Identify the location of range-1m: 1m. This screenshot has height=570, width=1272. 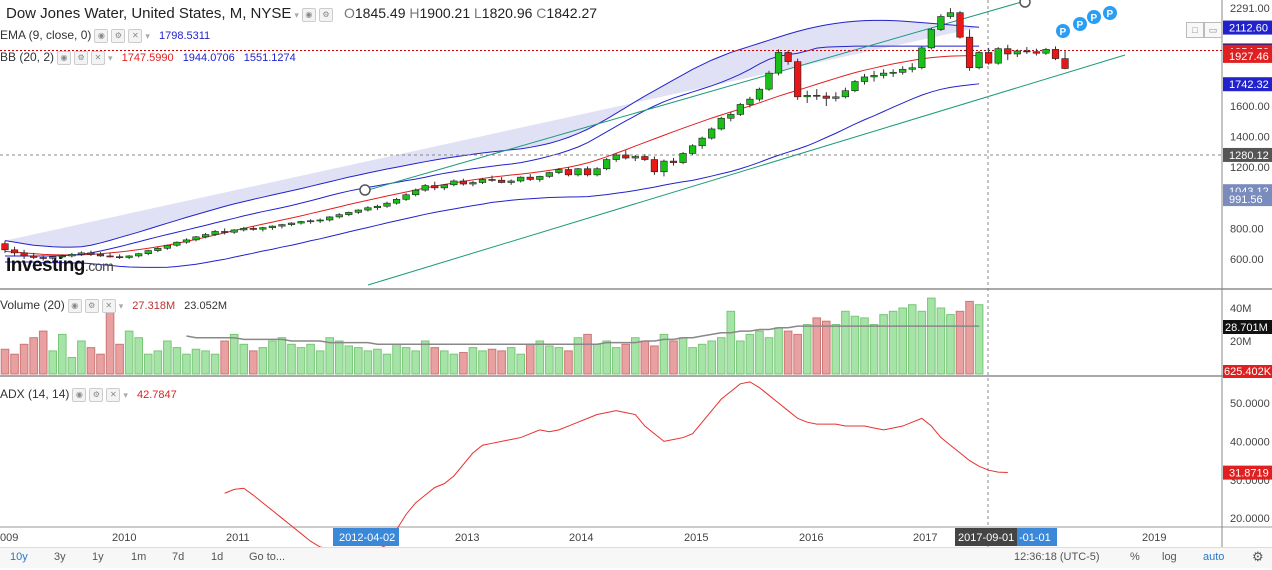
(139, 557).